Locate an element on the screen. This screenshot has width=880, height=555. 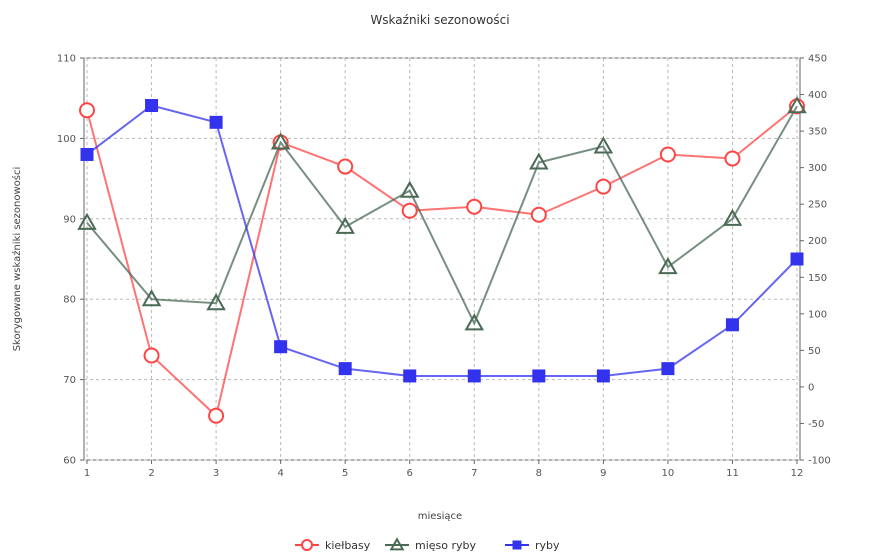
right-tick-label: 100 is located at coordinates (817, 314).